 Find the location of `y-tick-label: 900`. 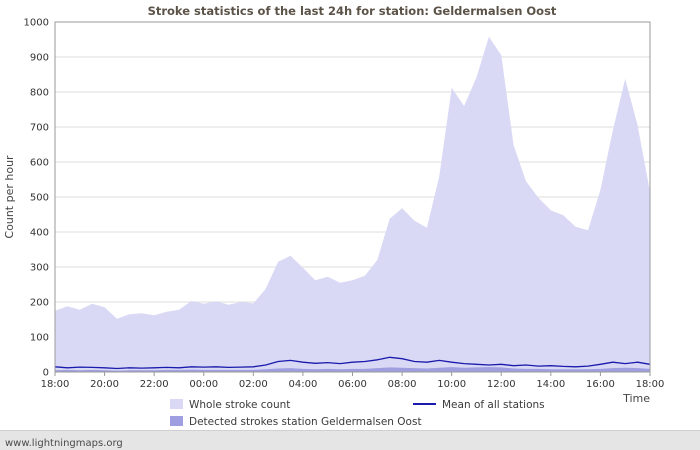

y-tick-label: 900 is located at coordinates (39, 58).